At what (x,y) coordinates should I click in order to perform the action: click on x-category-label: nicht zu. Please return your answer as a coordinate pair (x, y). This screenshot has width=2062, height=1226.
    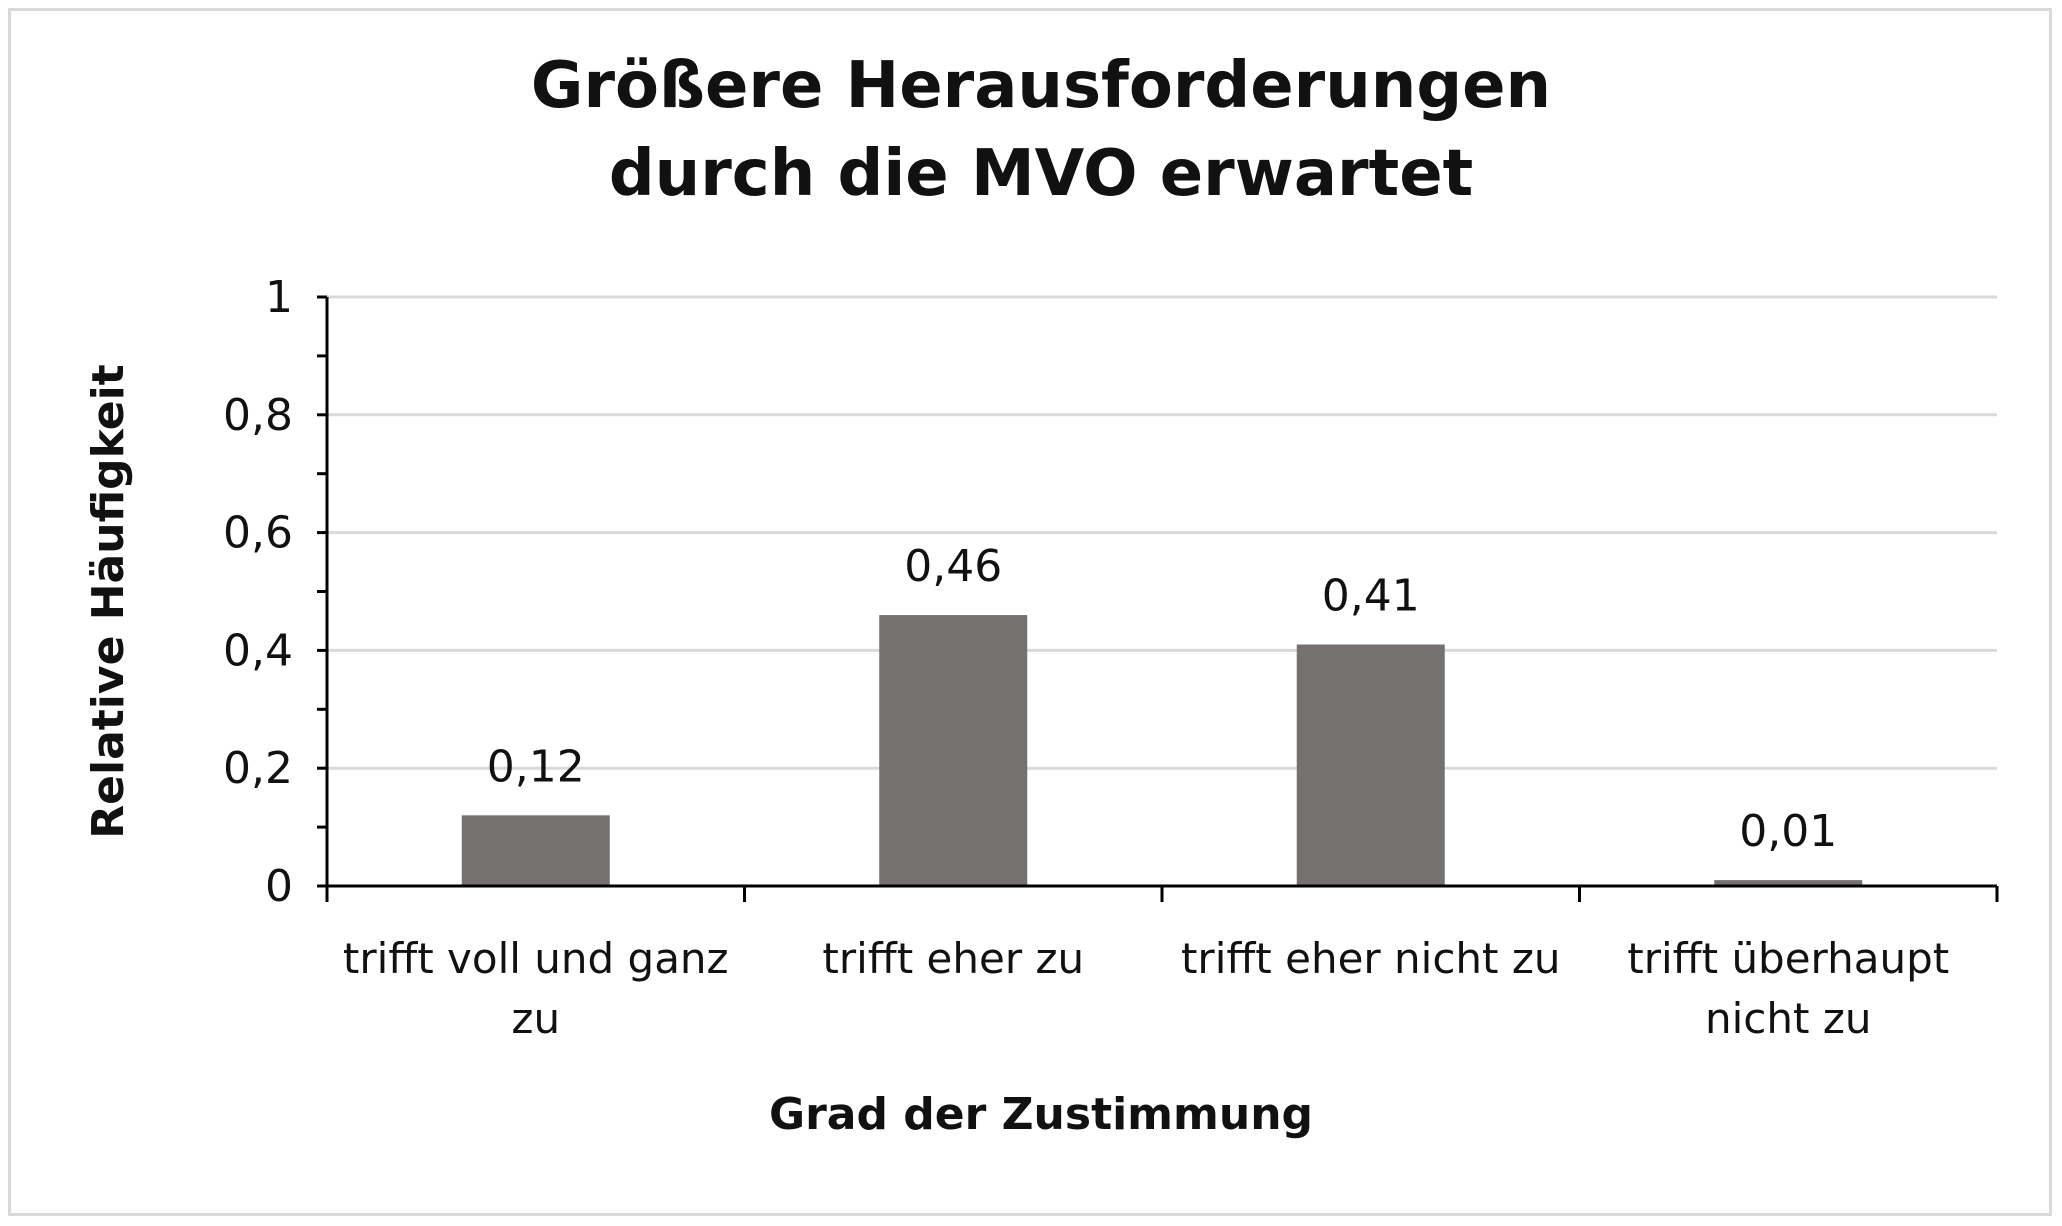
    Looking at the image, I should click on (1788, 1018).